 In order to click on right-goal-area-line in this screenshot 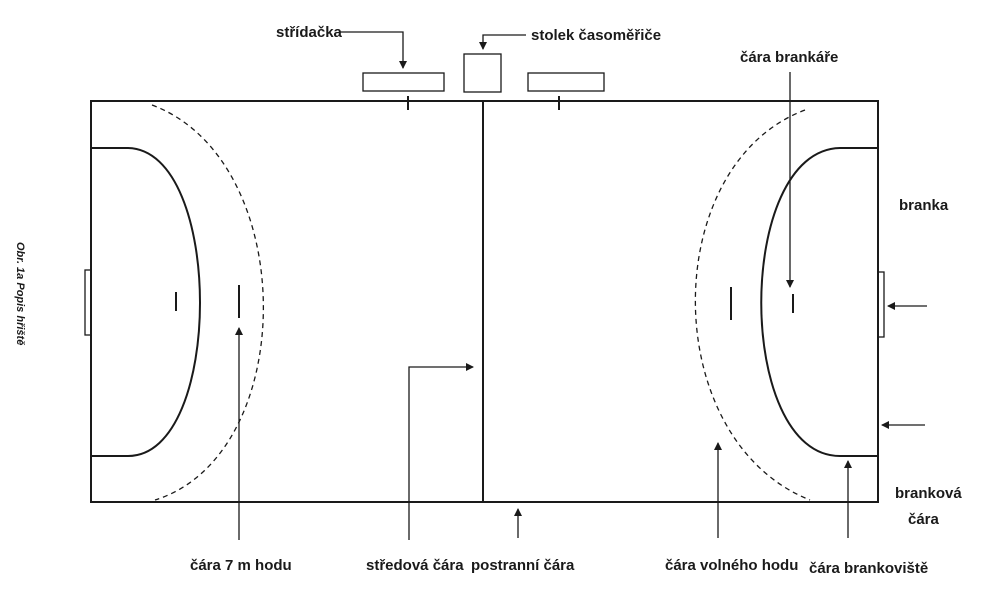, I will do `click(819, 302)`.